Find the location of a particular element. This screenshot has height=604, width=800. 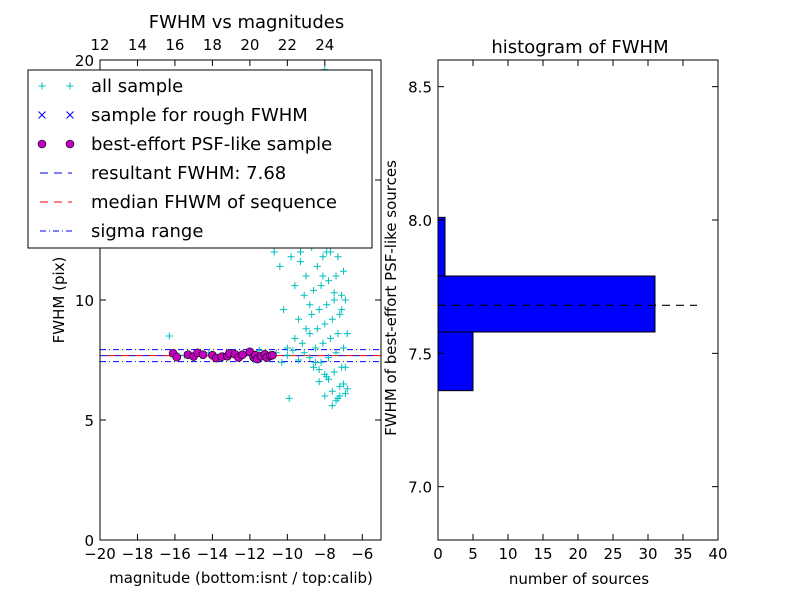

legend-entry-label: resultant FWHM: 7.68 is located at coordinates (188, 173).